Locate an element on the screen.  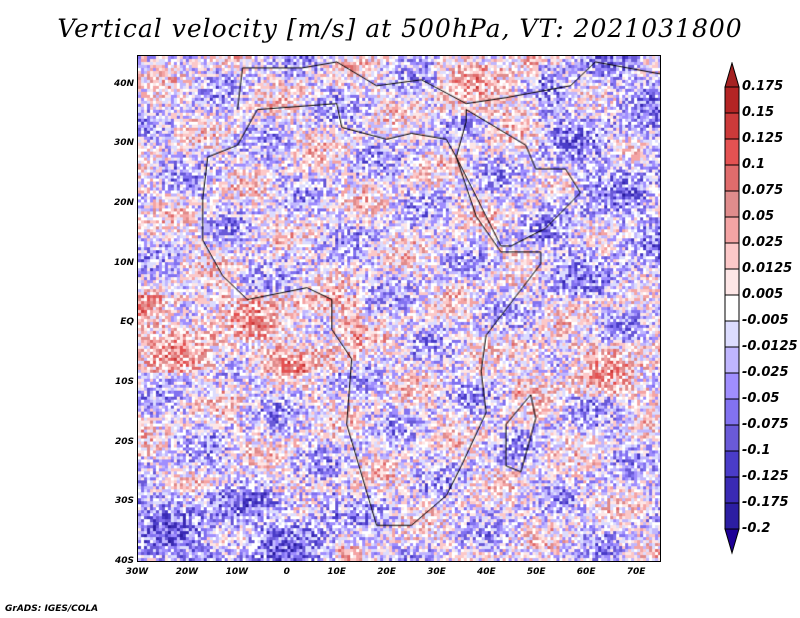
x-tick-label: 50E is located at coordinates (536, 572).